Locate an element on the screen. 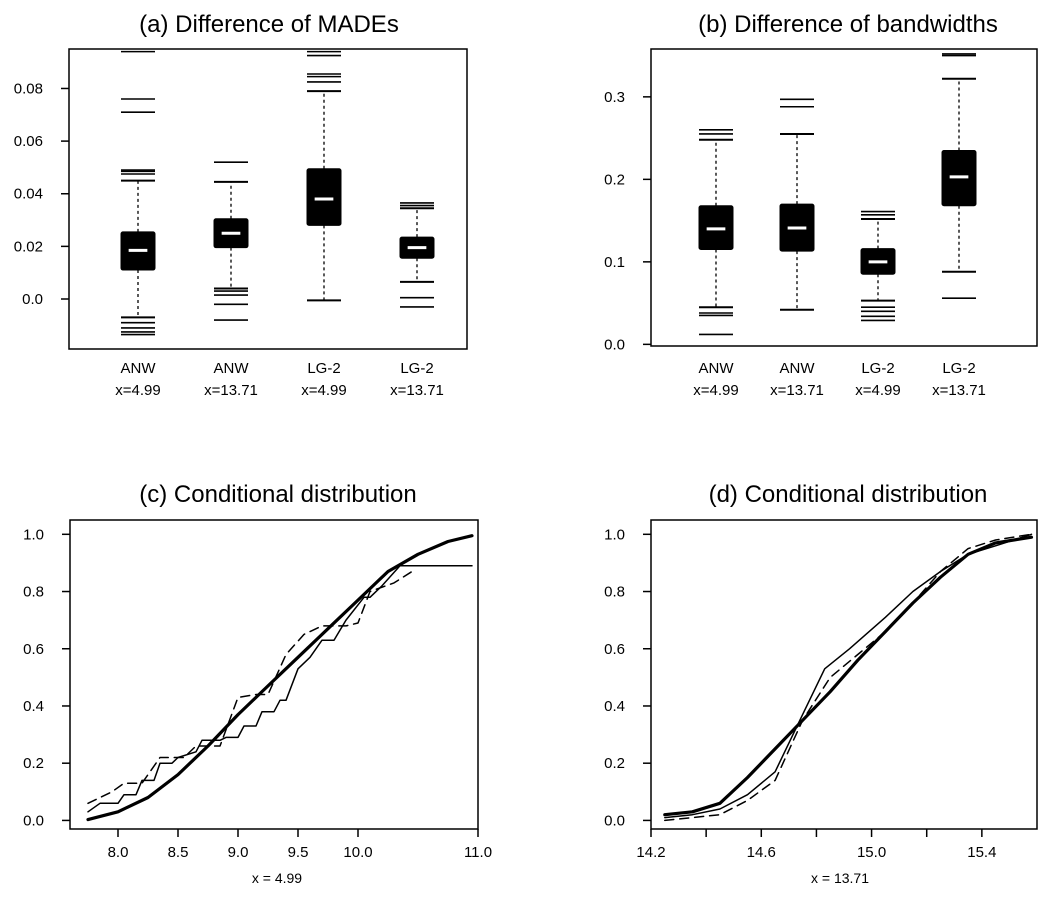  x-tick-label: 15.4 is located at coordinates (981, 852).